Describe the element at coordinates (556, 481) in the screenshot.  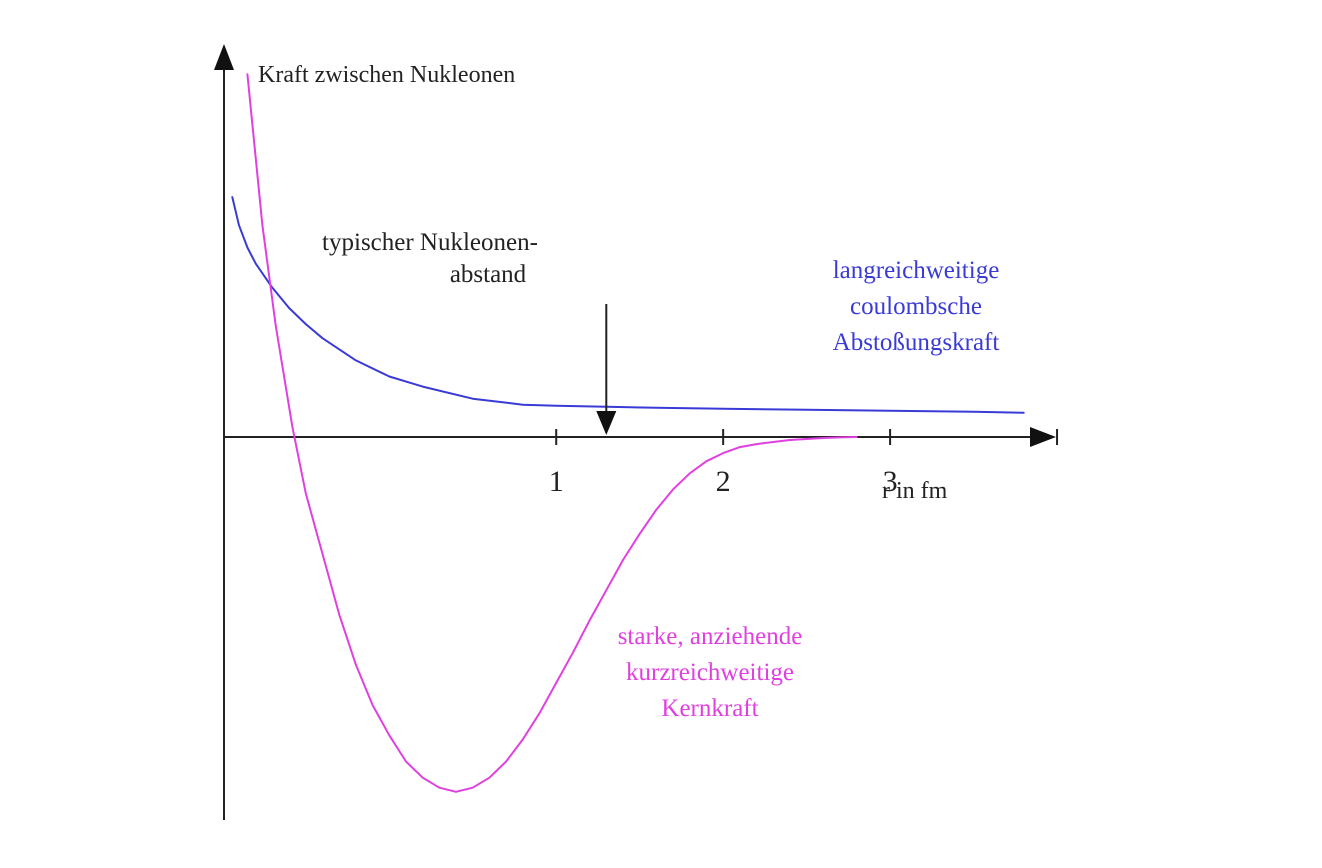
I see `x-tick-label-1: 1` at that location.